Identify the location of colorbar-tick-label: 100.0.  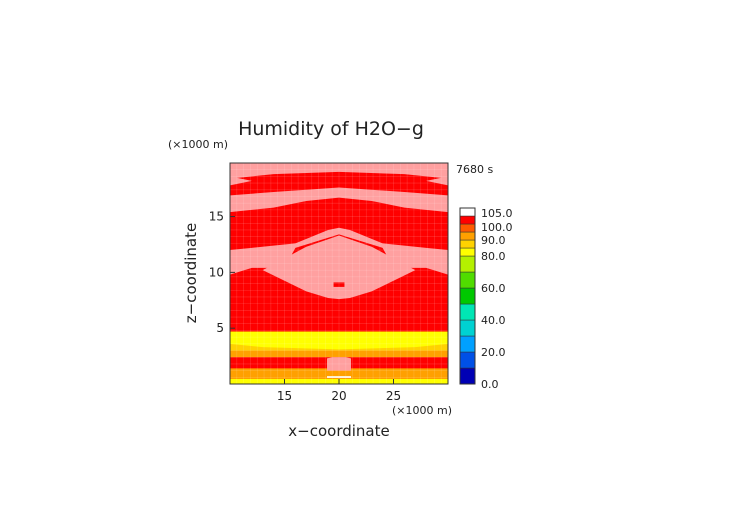
(497, 227).